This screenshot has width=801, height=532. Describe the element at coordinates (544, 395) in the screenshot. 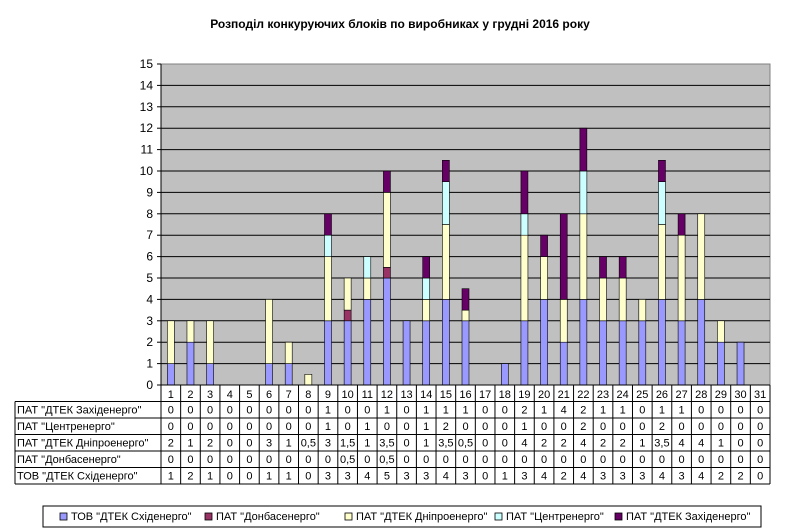

I see `category-label: 20` at that location.